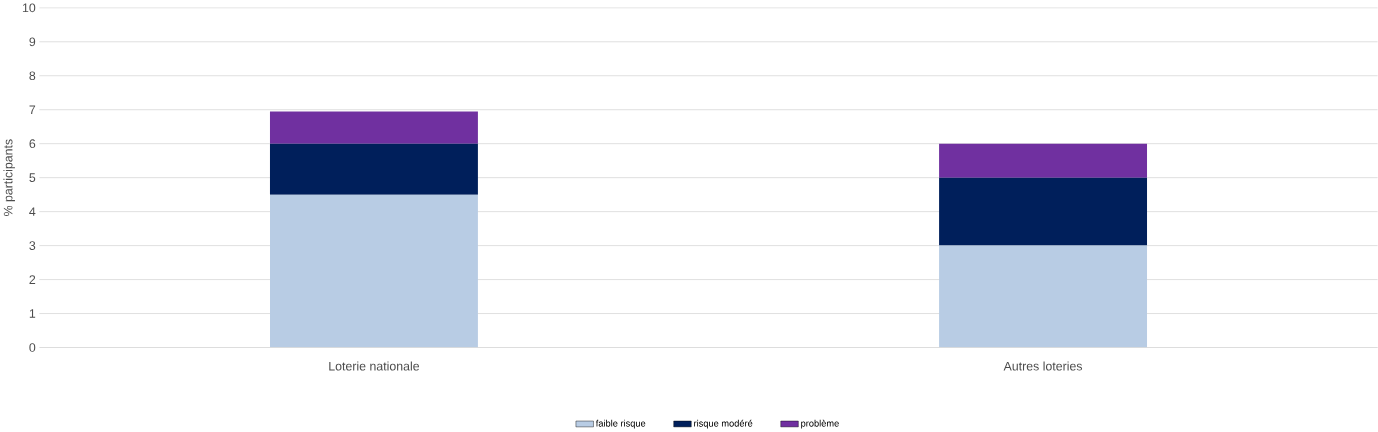 The width and height of the screenshot is (1378, 432). Describe the element at coordinates (32, 313) in the screenshot. I see `y-tick-label: 1` at that location.